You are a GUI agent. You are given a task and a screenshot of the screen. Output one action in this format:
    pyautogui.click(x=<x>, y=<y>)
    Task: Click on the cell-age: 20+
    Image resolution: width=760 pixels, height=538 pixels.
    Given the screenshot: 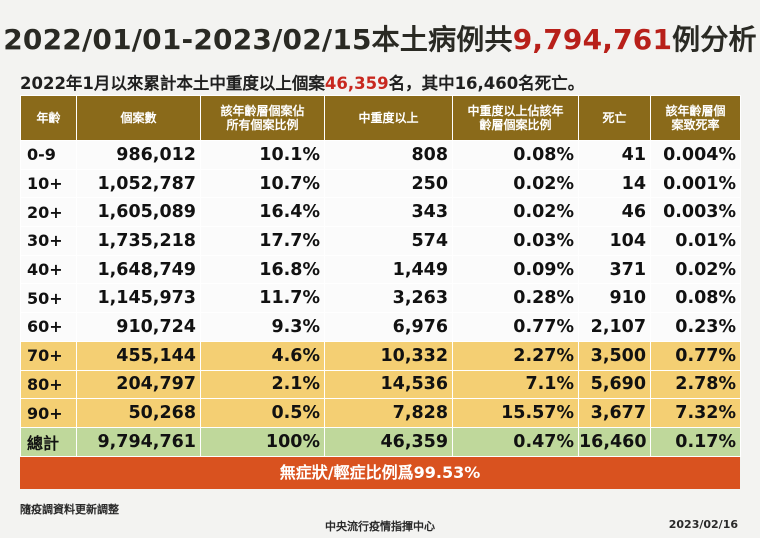 What is the action you would take?
    pyautogui.click(x=48, y=212)
    